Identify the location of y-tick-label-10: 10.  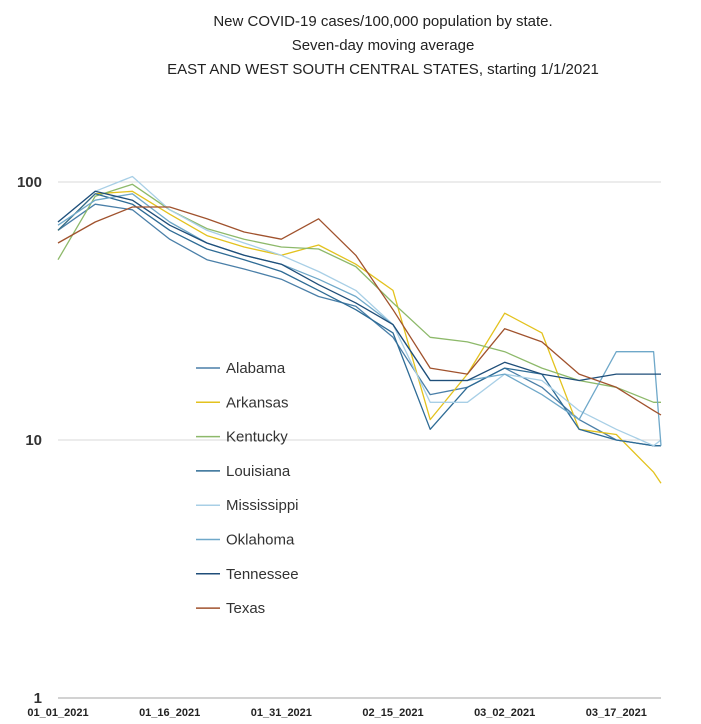
(33, 440).